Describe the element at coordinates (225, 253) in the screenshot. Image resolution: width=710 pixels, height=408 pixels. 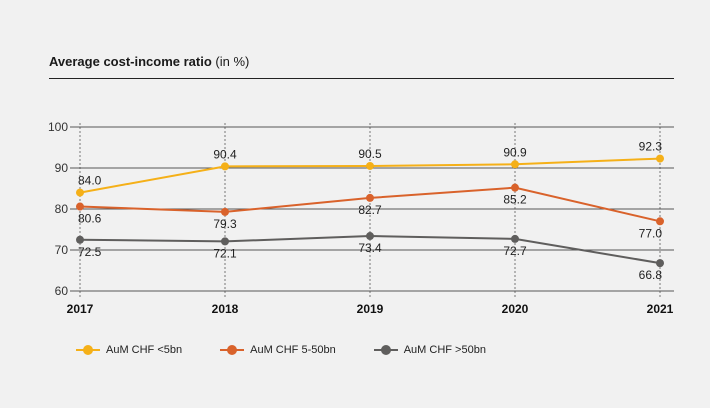
I see `data-label-2-1: 72.1` at that location.